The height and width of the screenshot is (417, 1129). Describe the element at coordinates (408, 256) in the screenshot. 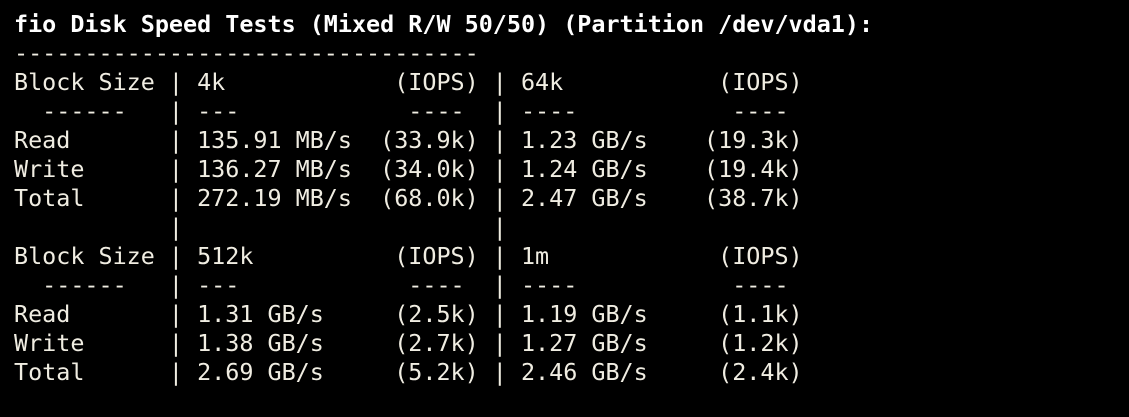

I see `block2-header-row: Block Size | 512k (IOPS) | 1m (IOPS)` at that location.